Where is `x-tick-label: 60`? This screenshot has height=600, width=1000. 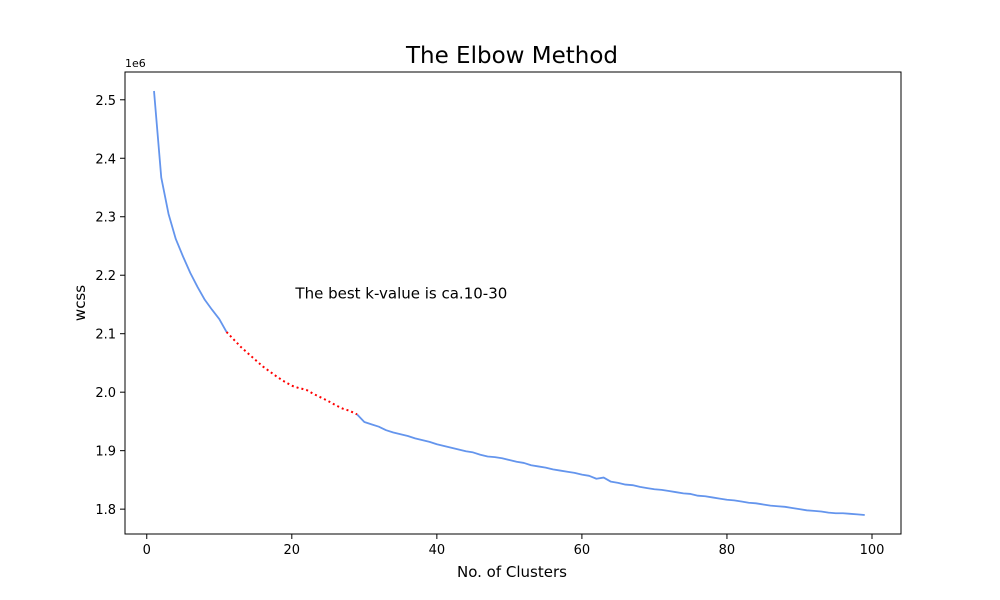
x-tick-label: 60 is located at coordinates (582, 550).